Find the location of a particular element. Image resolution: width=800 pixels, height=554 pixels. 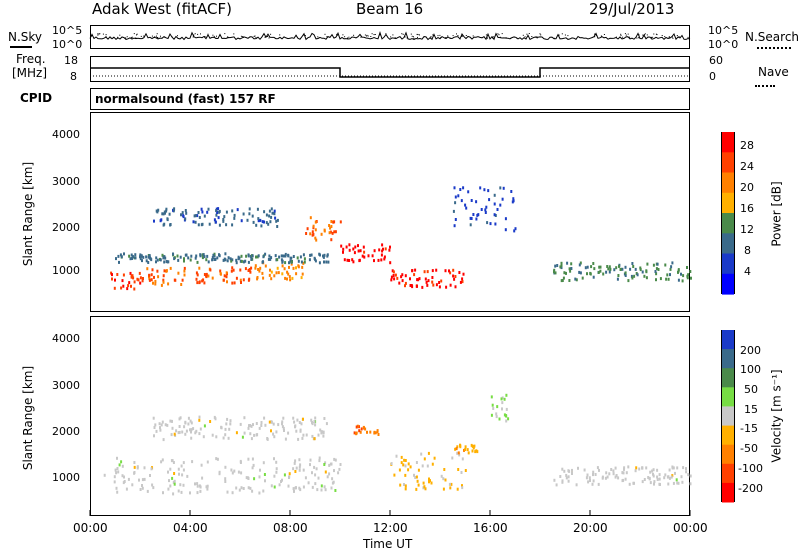

freq-trace is located at coordinates (390, 72).